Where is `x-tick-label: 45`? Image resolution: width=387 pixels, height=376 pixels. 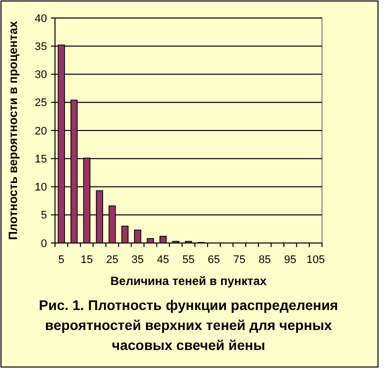
x-tick-label: 45 is located at coordinates (163, 260).